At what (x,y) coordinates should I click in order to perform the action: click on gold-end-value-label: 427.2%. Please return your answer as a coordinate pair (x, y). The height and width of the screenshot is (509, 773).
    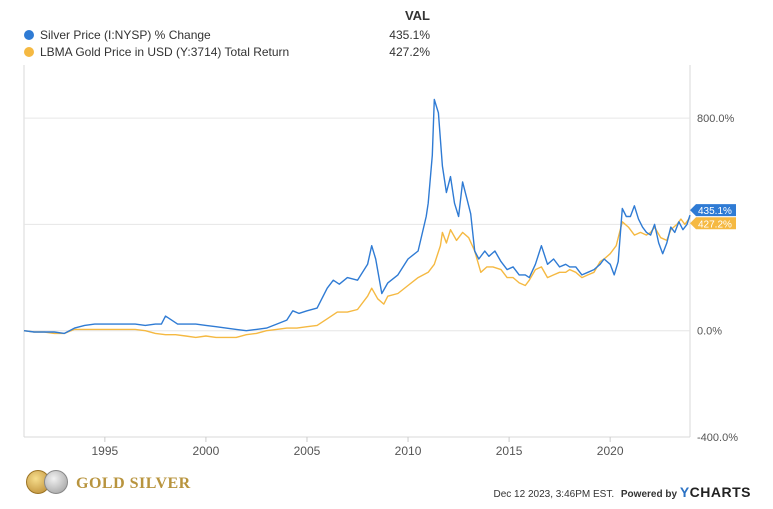
    Looking at the image, I should click on (715, 224).